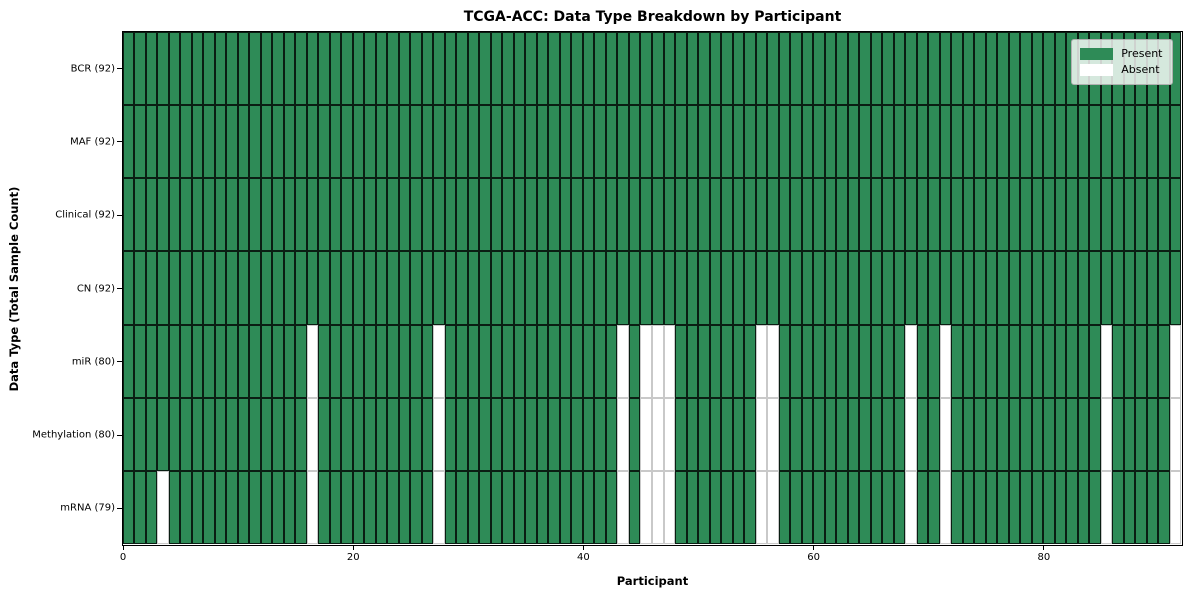  What do you see at coordinates (1121, 54) in the screenshot?
I see `legend-item: Present` at bounding box center [1121, 54].